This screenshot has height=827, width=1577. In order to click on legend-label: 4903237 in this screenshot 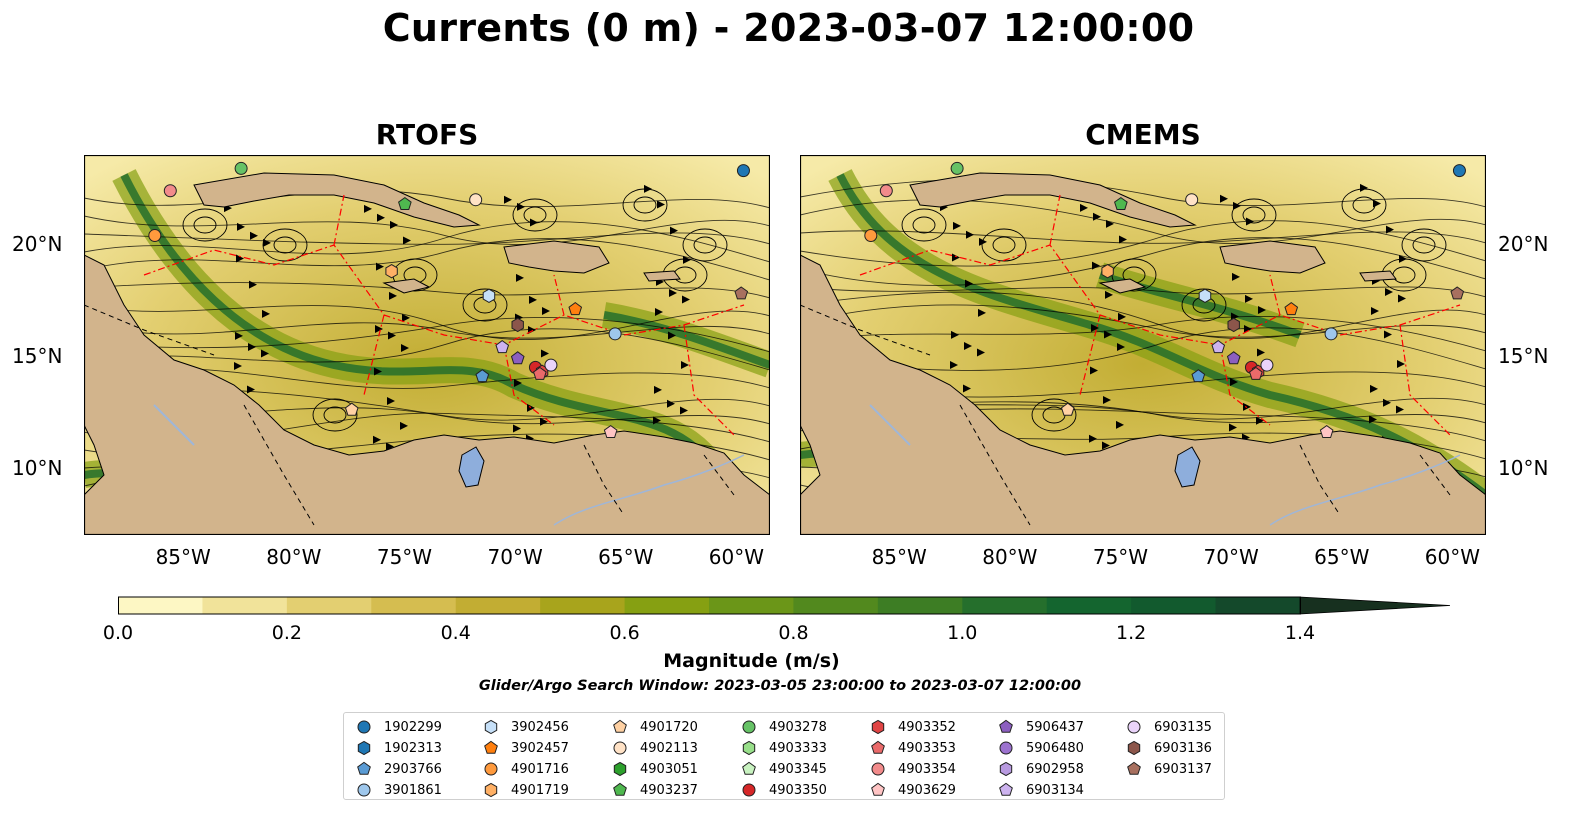, I will do `click(669, 790)`.